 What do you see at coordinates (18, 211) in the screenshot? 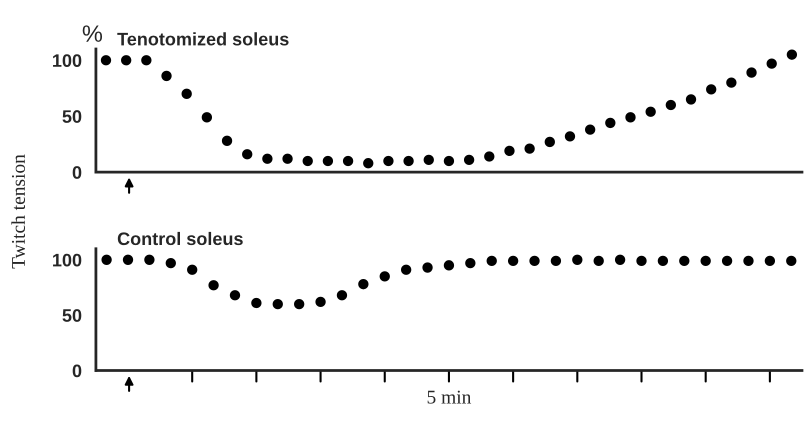
I see `y-axis-title: Twitch tension` at bounding box center [18, 211].